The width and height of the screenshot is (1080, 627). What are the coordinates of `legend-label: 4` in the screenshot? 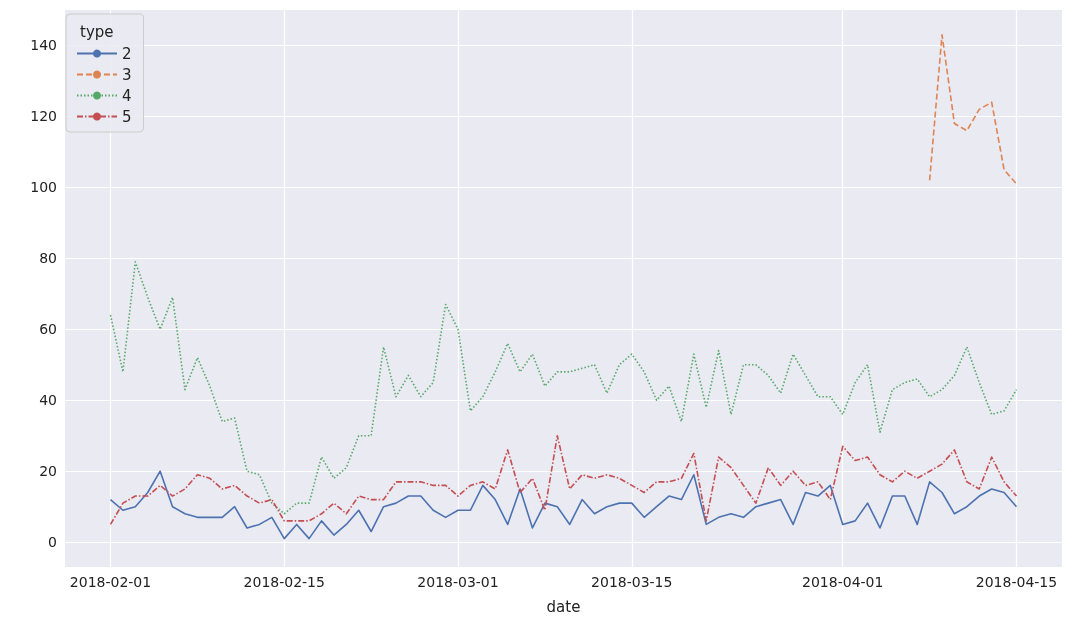 It's located at (127, 95).